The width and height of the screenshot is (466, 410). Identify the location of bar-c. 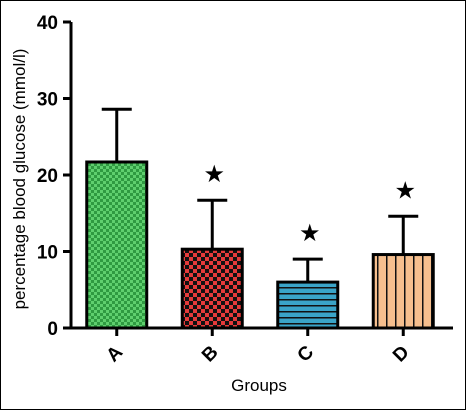
(308, 305).